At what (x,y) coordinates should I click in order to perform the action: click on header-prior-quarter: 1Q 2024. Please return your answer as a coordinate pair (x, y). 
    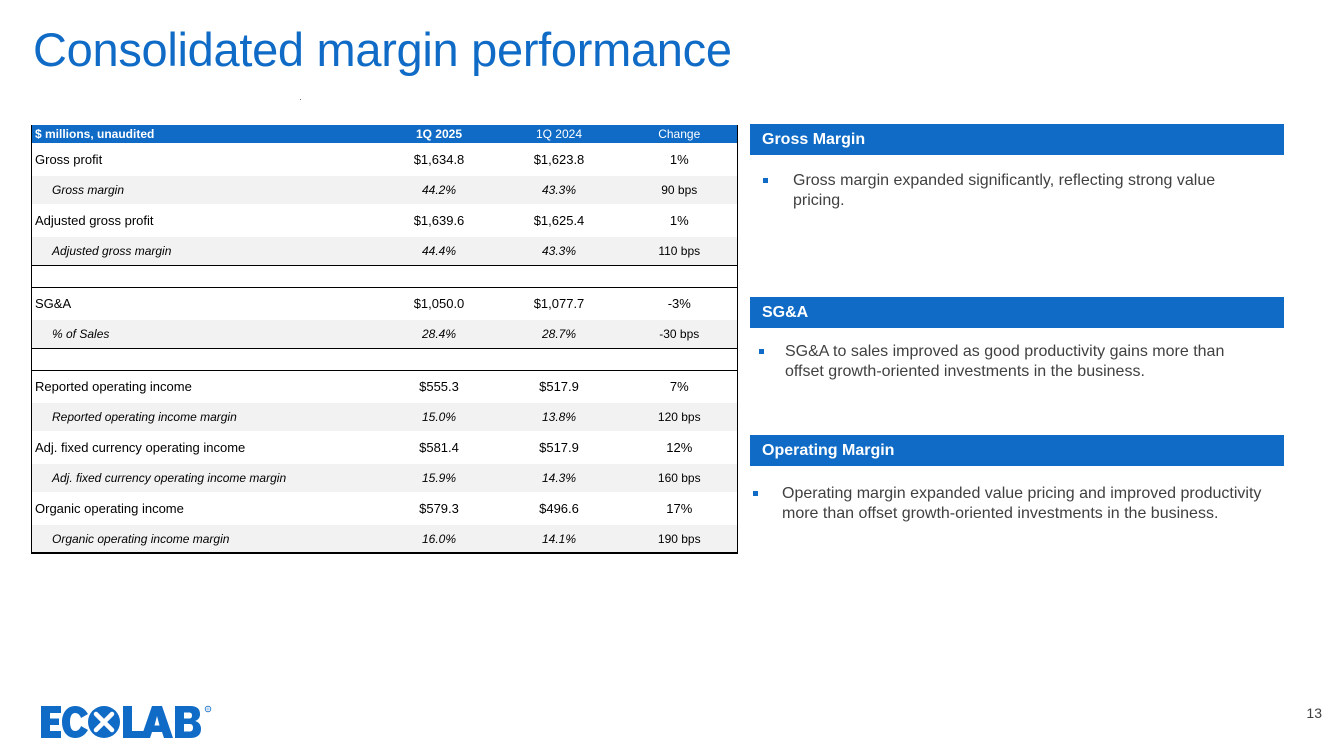
    Looking at the image, I should click on (559, 134).